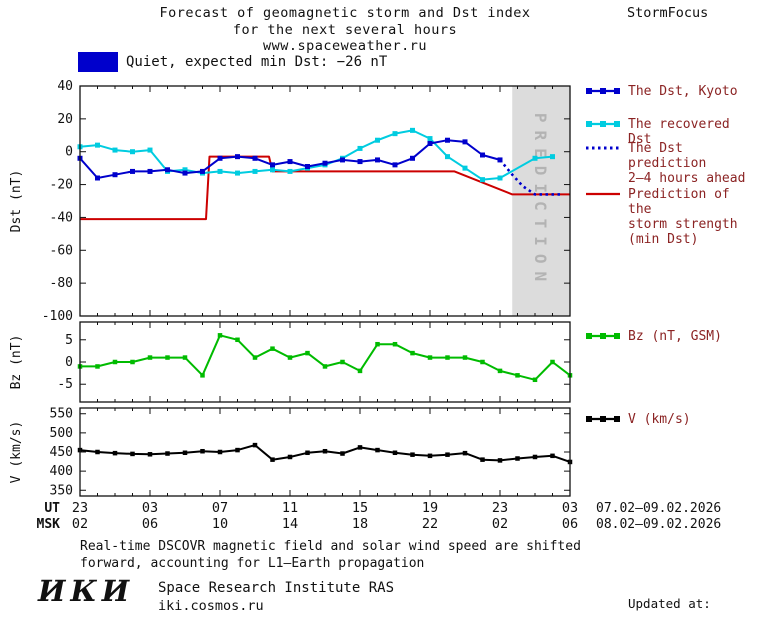 The height and width of the screenshot is (620, 760). Describe the element at coordinates (430, 508) in the screenshot. I see `svg-text: 19` at that location.